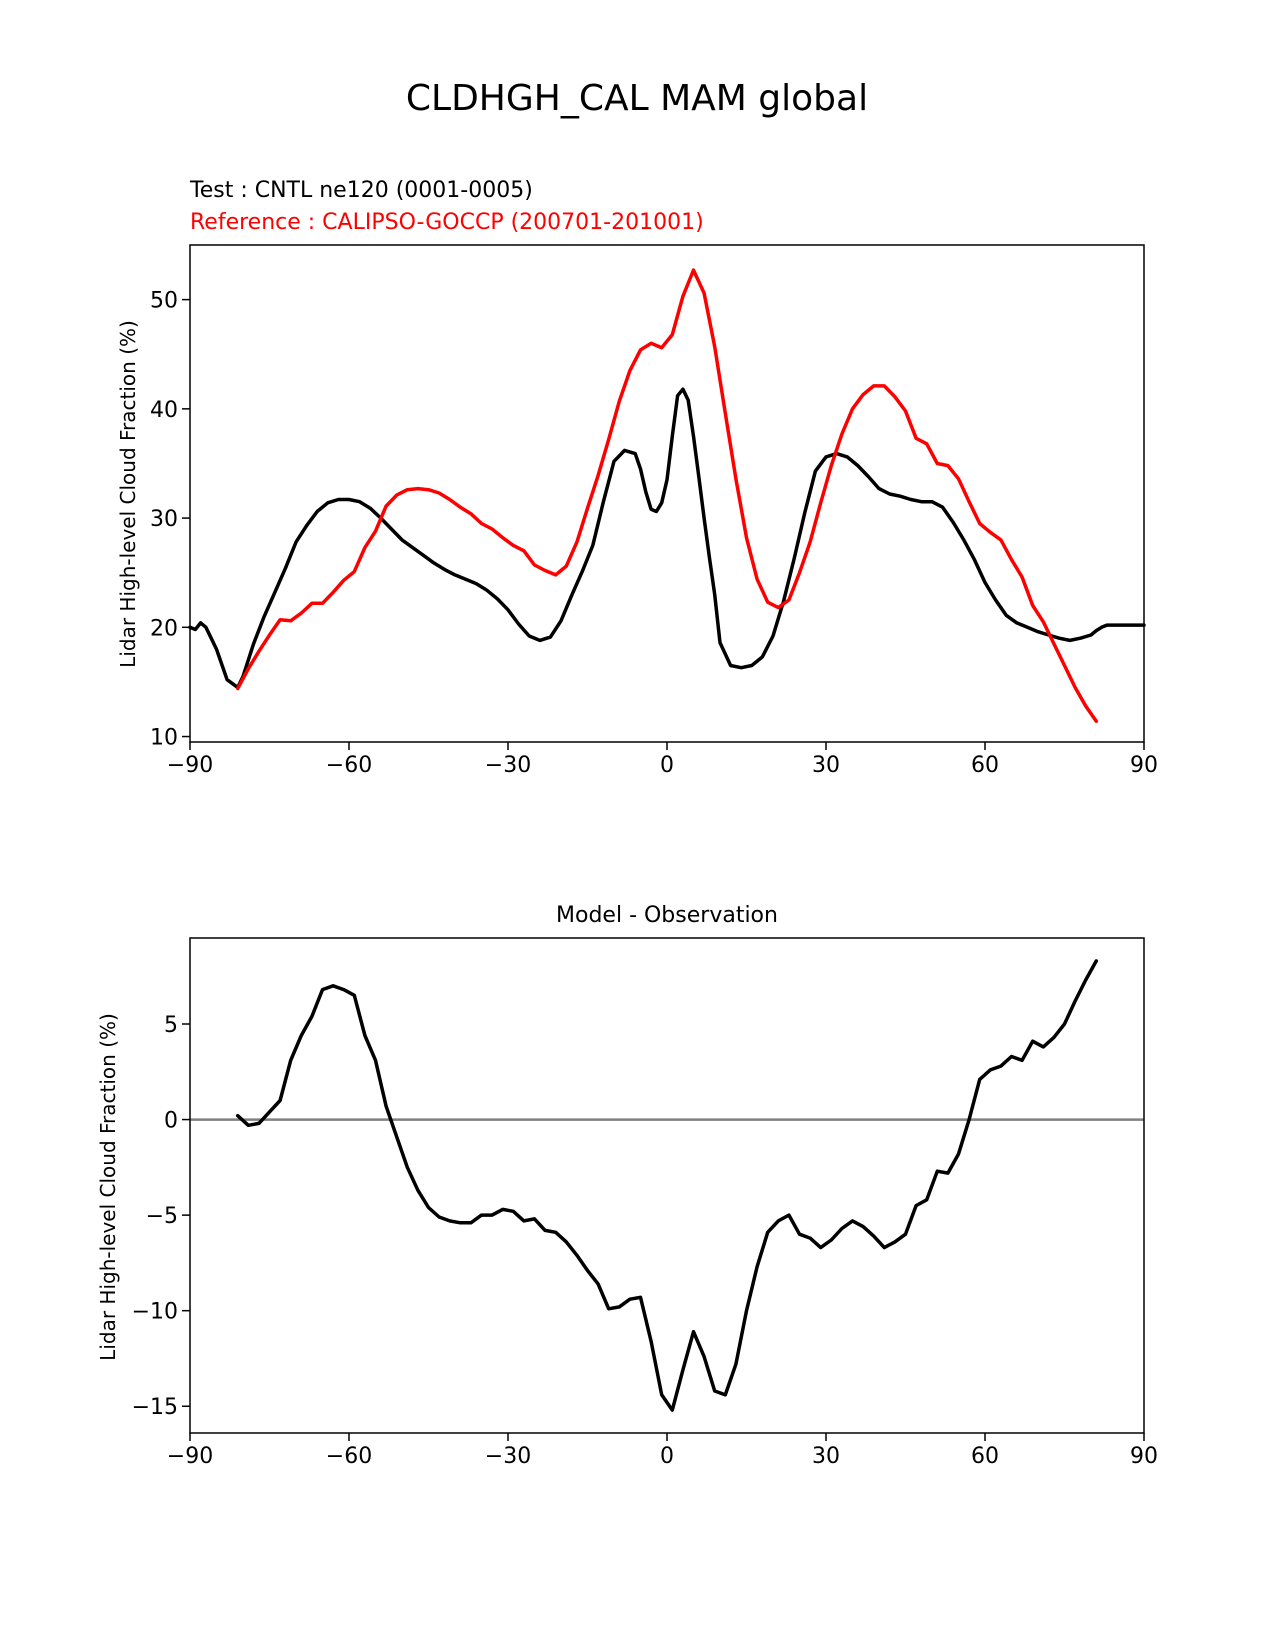 The image size is (1275, 1650). What do you see at coordinates (171, 1121) in the screenshot?
I see `y-tick-label: 0` at bounding box center [171, 1121].